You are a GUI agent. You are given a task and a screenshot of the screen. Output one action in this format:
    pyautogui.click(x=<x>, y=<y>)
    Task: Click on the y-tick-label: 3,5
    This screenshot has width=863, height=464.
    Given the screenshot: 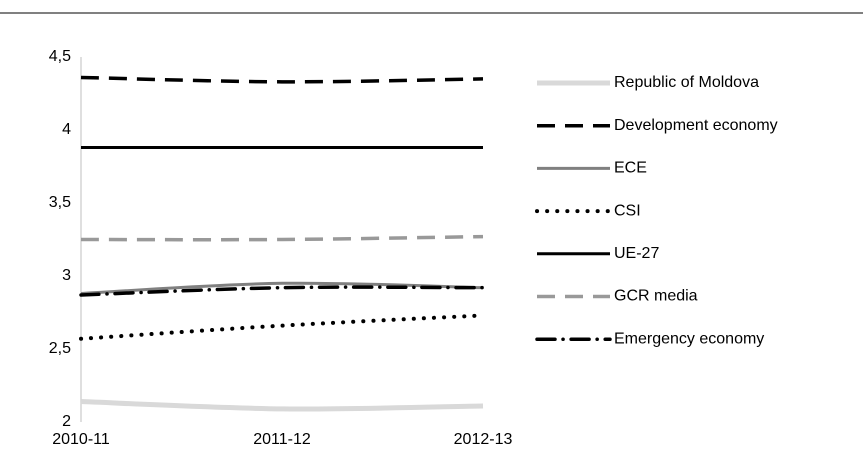 What is the action you would take?
    pyautogui.click(x=60, y=202)
    